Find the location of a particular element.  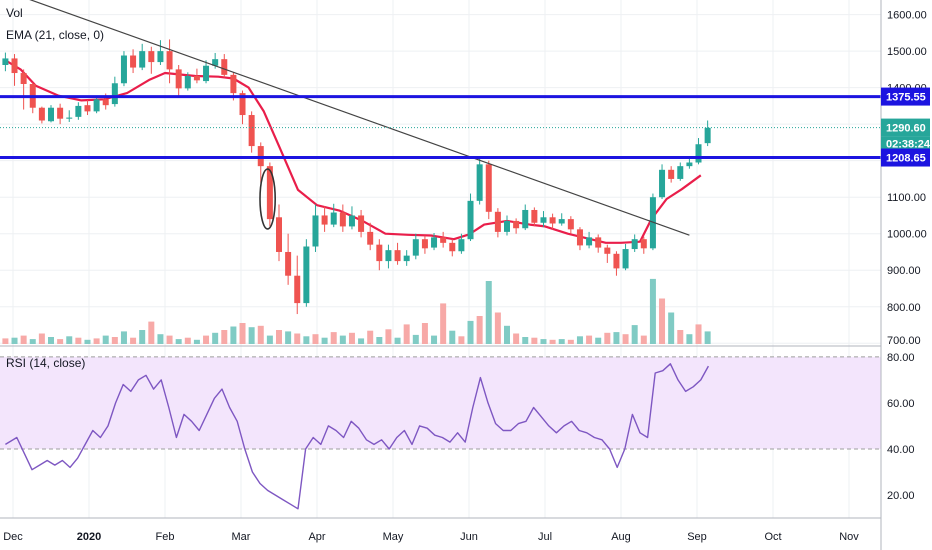

price-axis-tick-label: 1500.00 is located at coordinates (907, 52).